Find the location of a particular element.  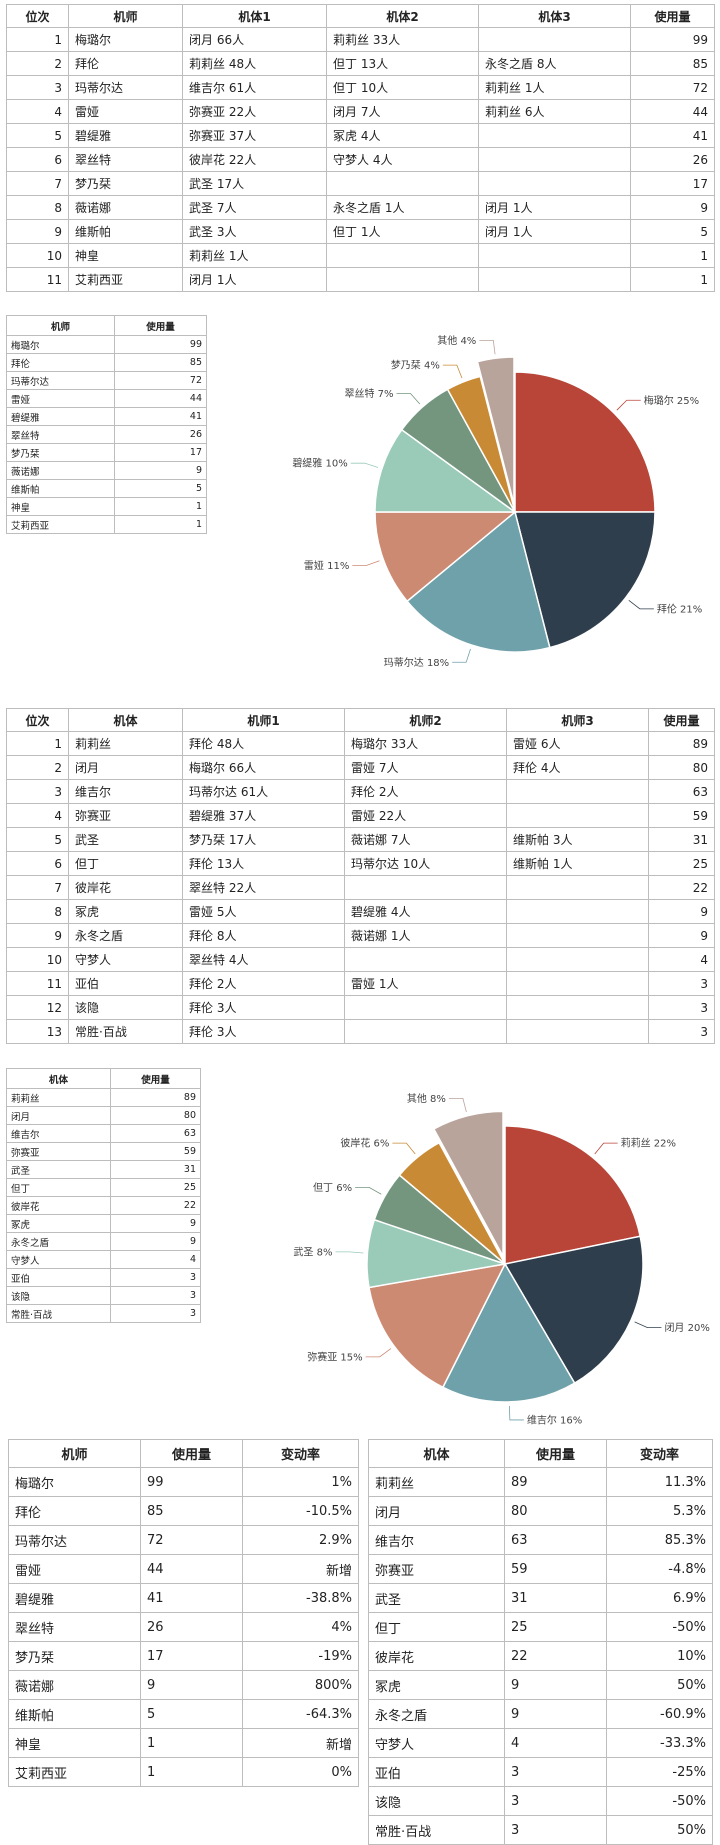

column-header: 机体 is located at coordinates (58, 1078).